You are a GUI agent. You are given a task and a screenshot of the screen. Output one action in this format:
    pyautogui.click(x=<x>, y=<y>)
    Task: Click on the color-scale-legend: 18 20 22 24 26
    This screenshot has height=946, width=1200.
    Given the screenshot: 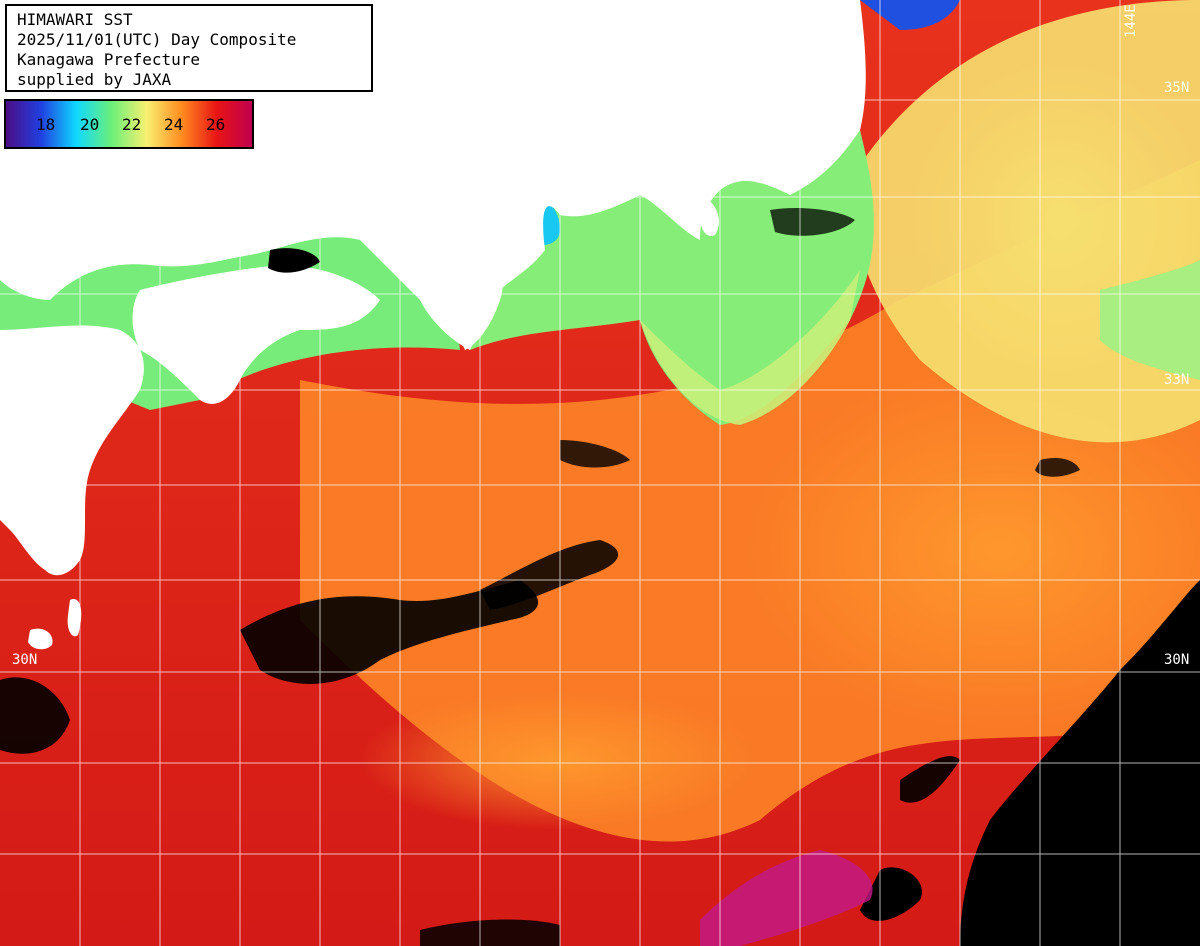 What is the action you would take?
    pyautogui.click(x=129, y=124)
    